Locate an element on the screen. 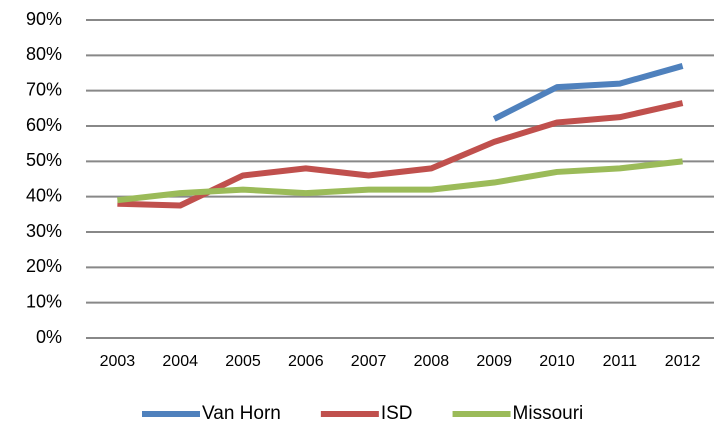 This screenshot has width=722, height=429. y-tick-label: 0% is located at coordinates (49, 337).